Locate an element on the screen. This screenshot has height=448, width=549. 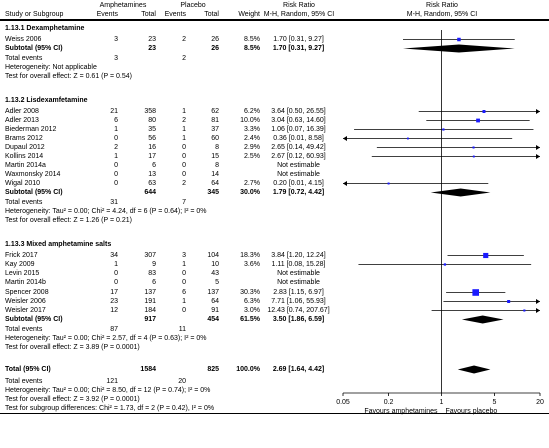
x-tick-label: 1 is located at coordinates (442, 402).